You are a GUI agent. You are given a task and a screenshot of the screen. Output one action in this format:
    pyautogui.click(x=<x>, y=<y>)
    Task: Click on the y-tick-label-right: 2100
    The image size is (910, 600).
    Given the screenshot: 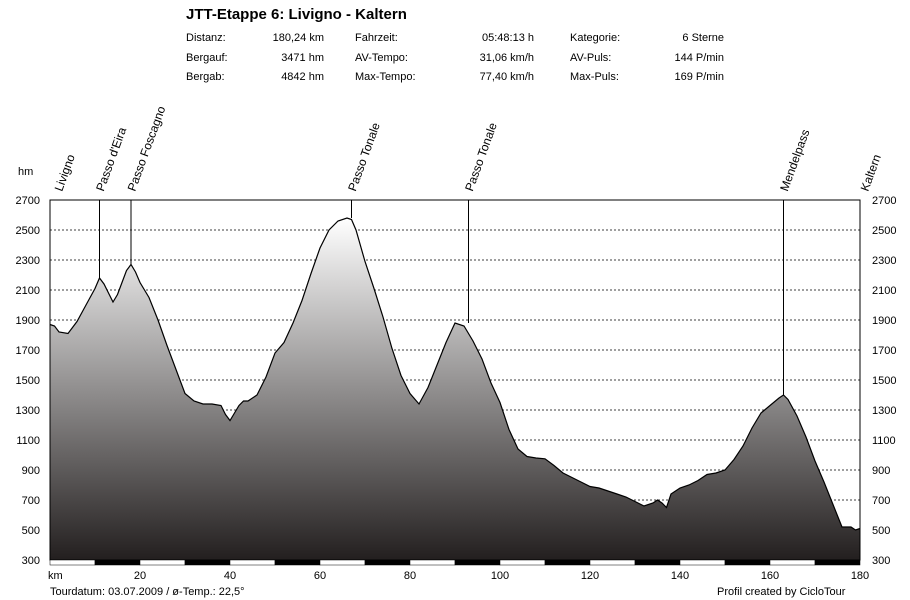 What is the action you would take?
    pyautogui.click(x=884, y=291)
    